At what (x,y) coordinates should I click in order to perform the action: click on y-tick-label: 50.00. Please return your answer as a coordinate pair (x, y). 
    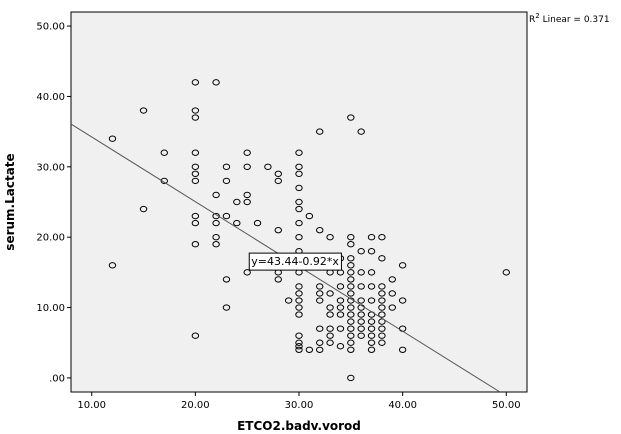
    Looking at the image, I should click on (50, 27).